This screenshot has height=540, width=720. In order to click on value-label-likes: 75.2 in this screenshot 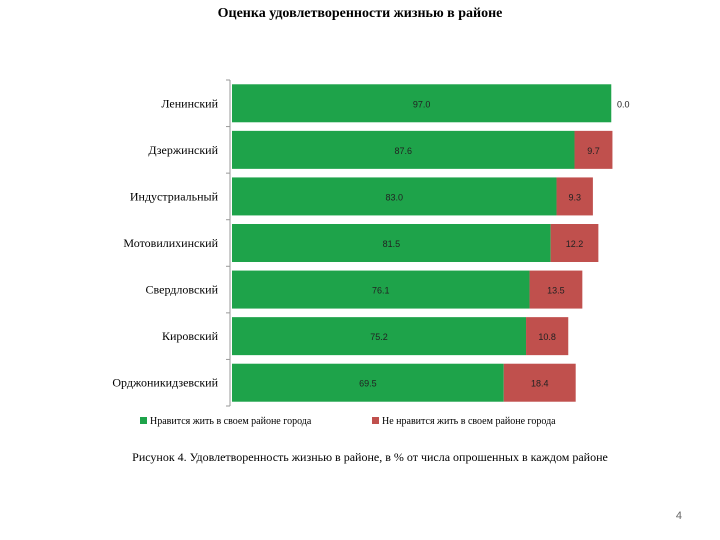, I will do `click(379, 337)`.